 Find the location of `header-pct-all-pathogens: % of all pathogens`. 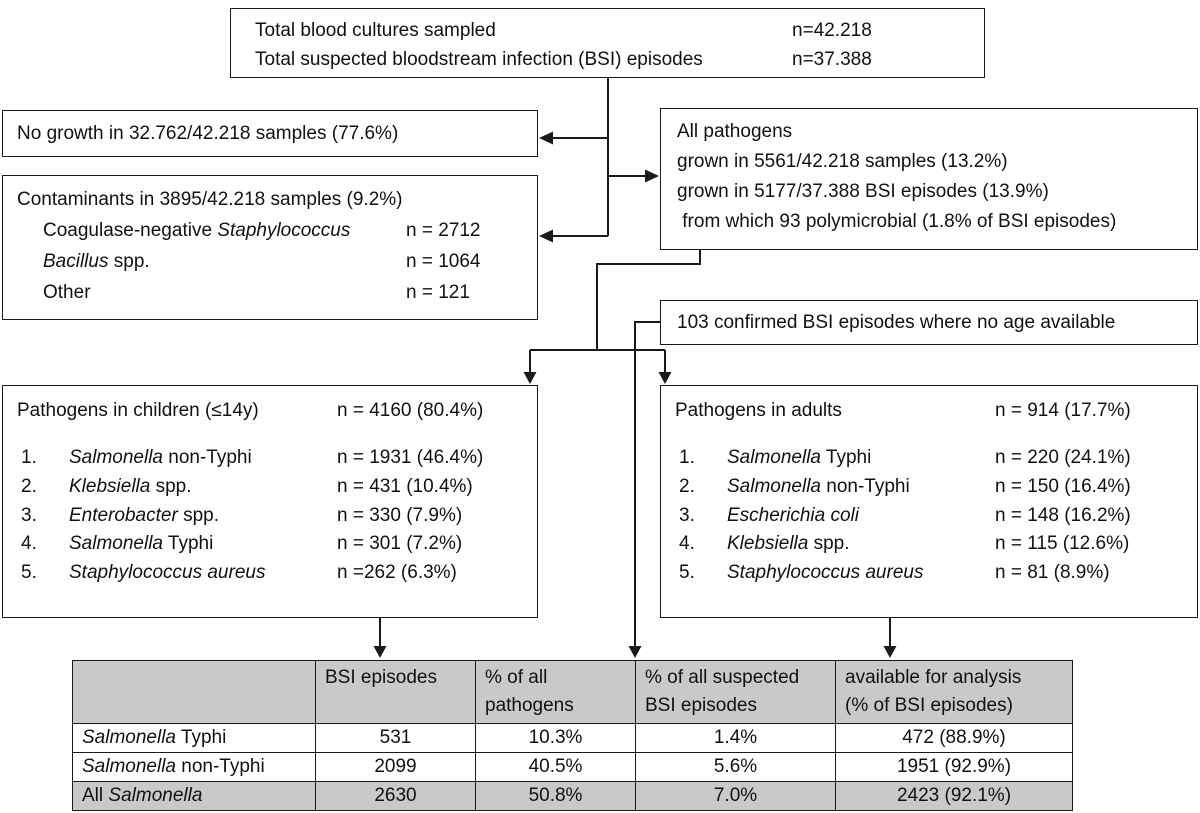

header-pct-all-pathogens: % of all pathogens is located at coordinates (555, 692).